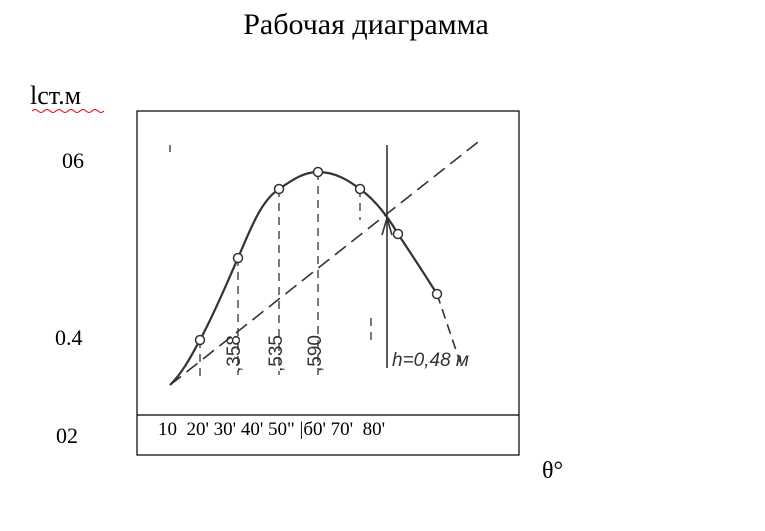 This screenshot has height=531, width=765. What do you see at coordinates (387, 225) in the screenshot?
I see `arrow` at bounding box center [387, 225].